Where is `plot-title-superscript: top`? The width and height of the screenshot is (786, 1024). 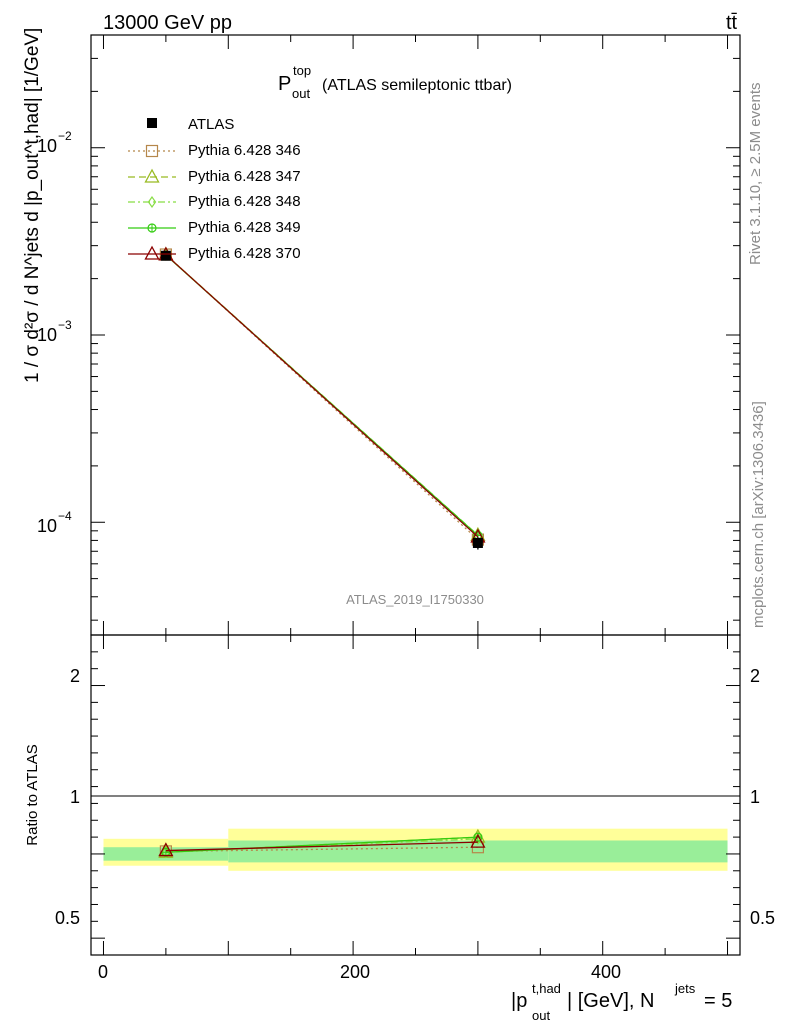
plot-title-superscript: top is located at coordinates (302, 70).